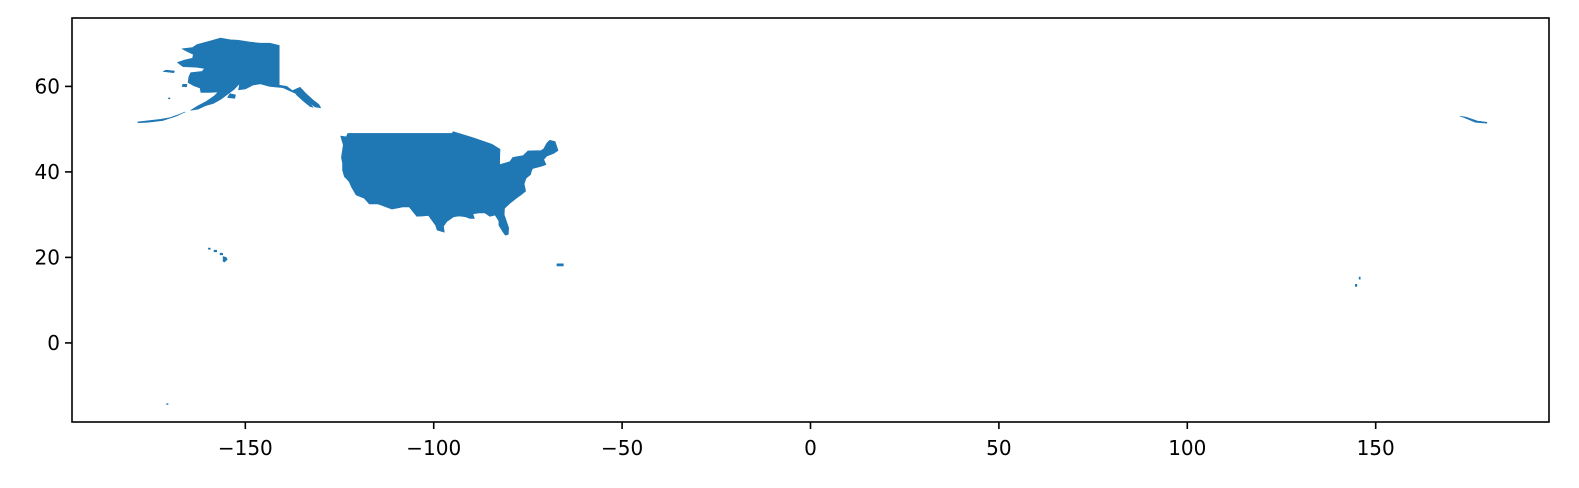  What do you see at coordinates (449, 183) in the screenshot?
I see `region-contiguous-us` at bounding box center [449, 183].